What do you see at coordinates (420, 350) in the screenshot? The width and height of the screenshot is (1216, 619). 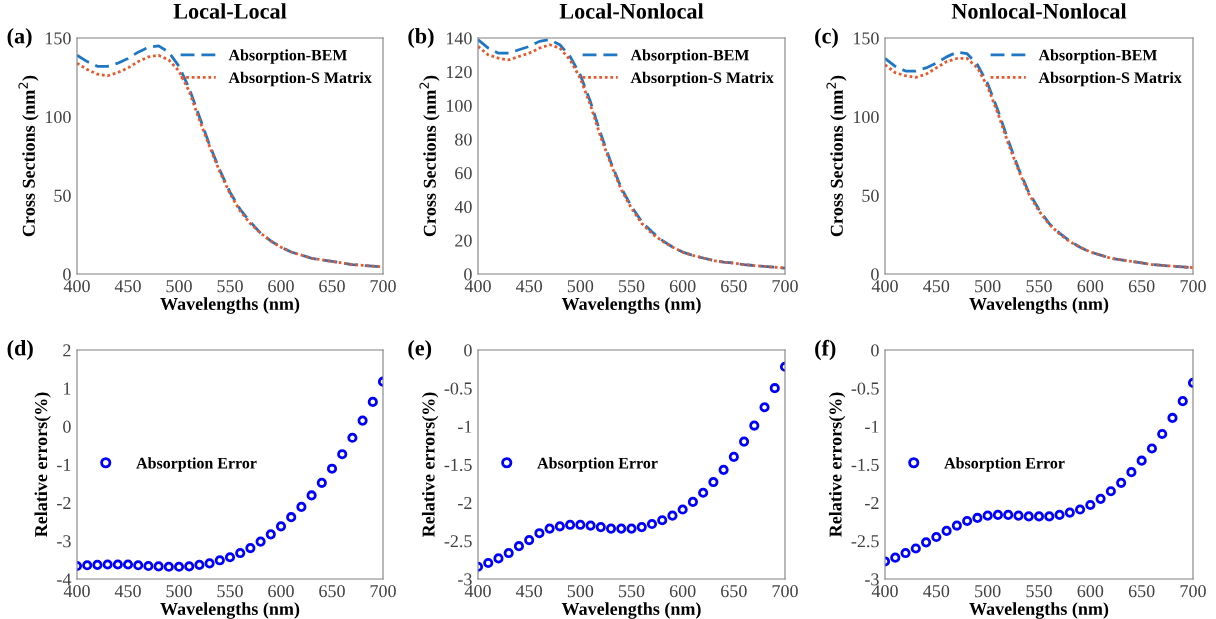 I see `text: (e)` at bounding box center [420, 350].